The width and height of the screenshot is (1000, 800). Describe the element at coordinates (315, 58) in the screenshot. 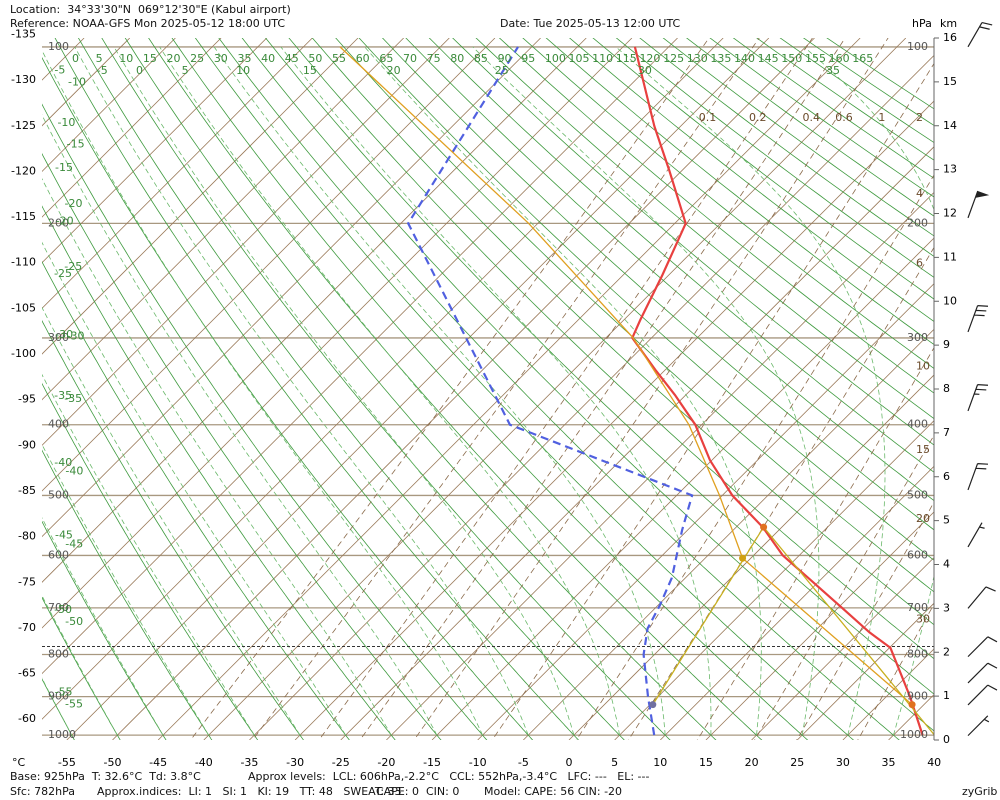

I see `dry-adiabat-label: 50` at that location.